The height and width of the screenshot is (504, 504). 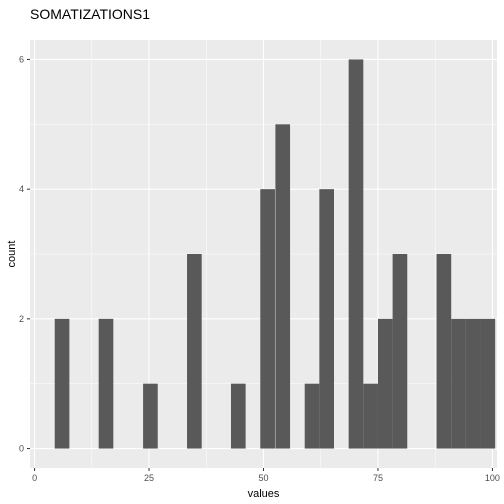 I want to click on chart-title: SOMATIZATIONS1, so click(x=90, y=14).